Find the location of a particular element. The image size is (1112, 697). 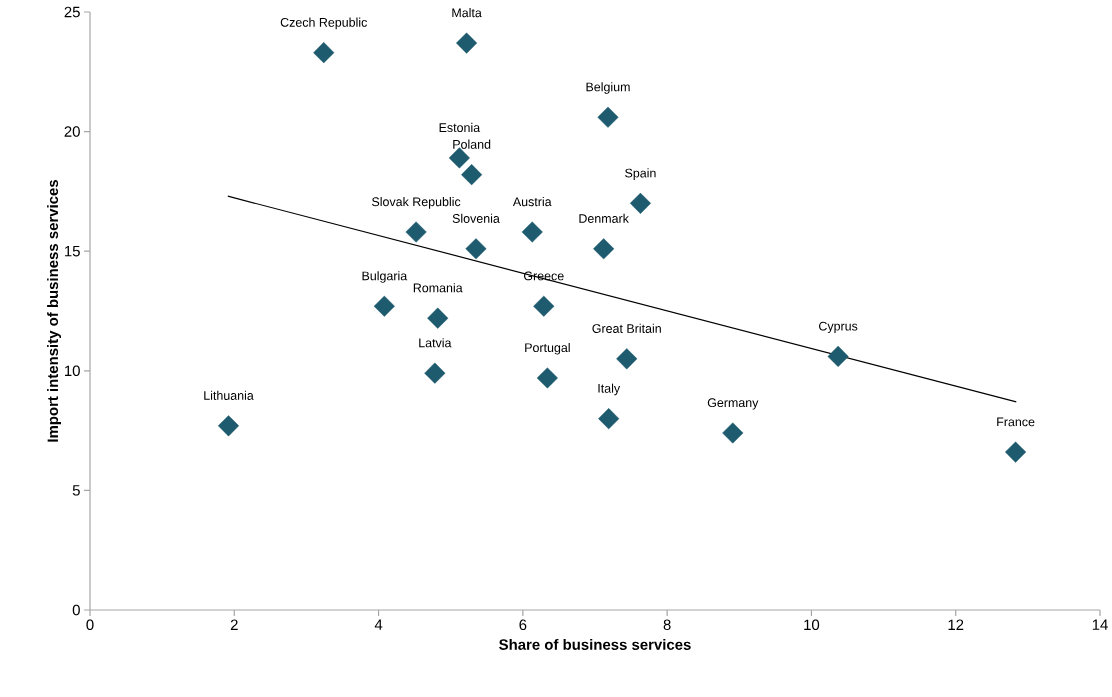

y-tick-label: 15 is located at coordinates (72, 251).